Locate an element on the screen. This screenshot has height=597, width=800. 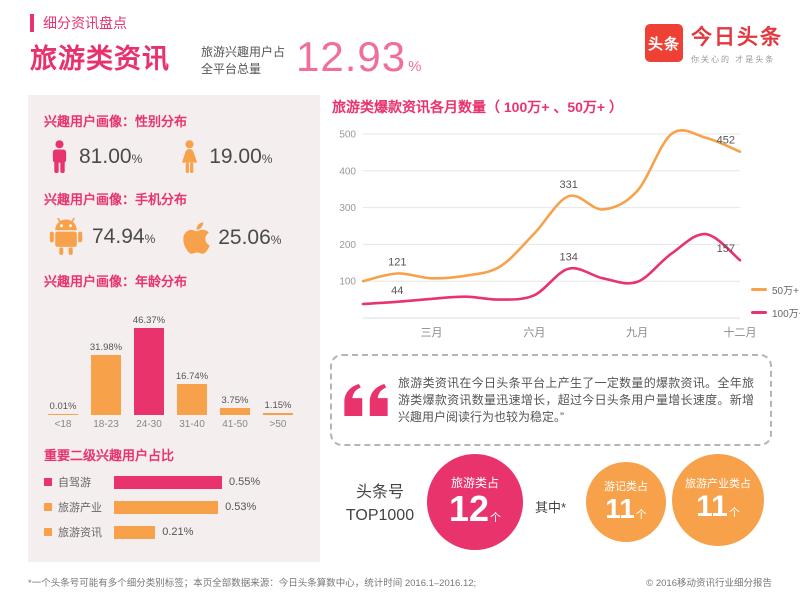
svg-text: 44 is located at coordinates (397, 291).